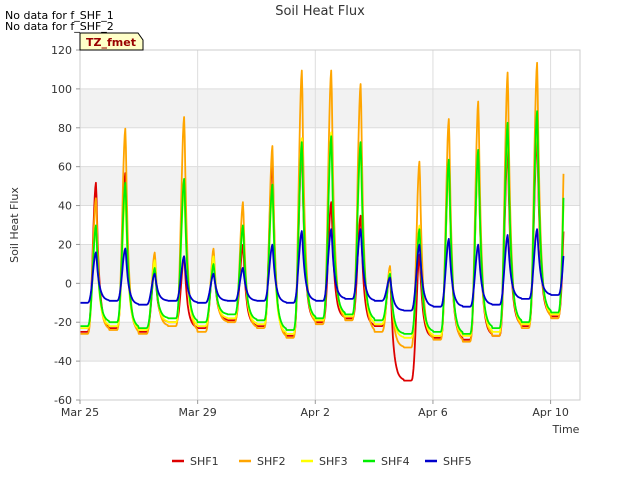 Image resolution: width=640 pixels, height=480 pixels. What do you see at coordinates (68, 283) in the screenshot?
I see `y-tick-label: 0` at bounding box center [68, 283].